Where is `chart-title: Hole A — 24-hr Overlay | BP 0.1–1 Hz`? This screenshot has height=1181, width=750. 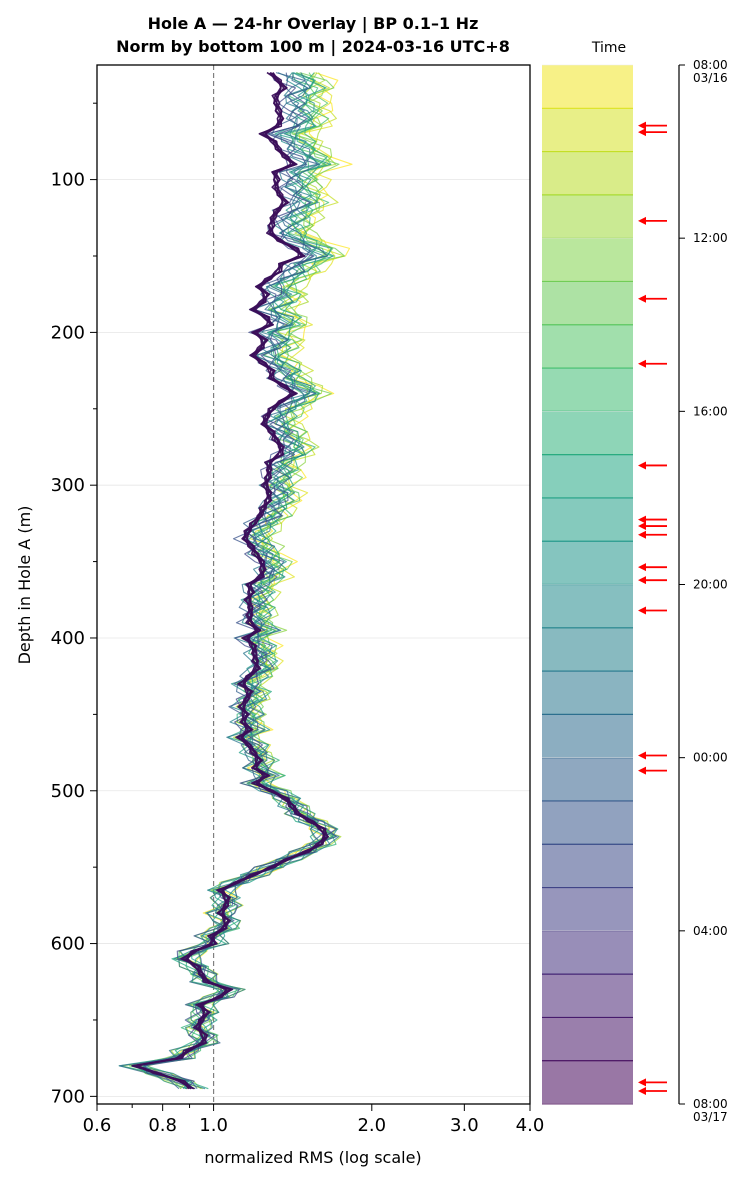
chart-title: Hole A — 24-hr Overlay | BP 0.1–1 Hz is located at coordinates (313, 24).